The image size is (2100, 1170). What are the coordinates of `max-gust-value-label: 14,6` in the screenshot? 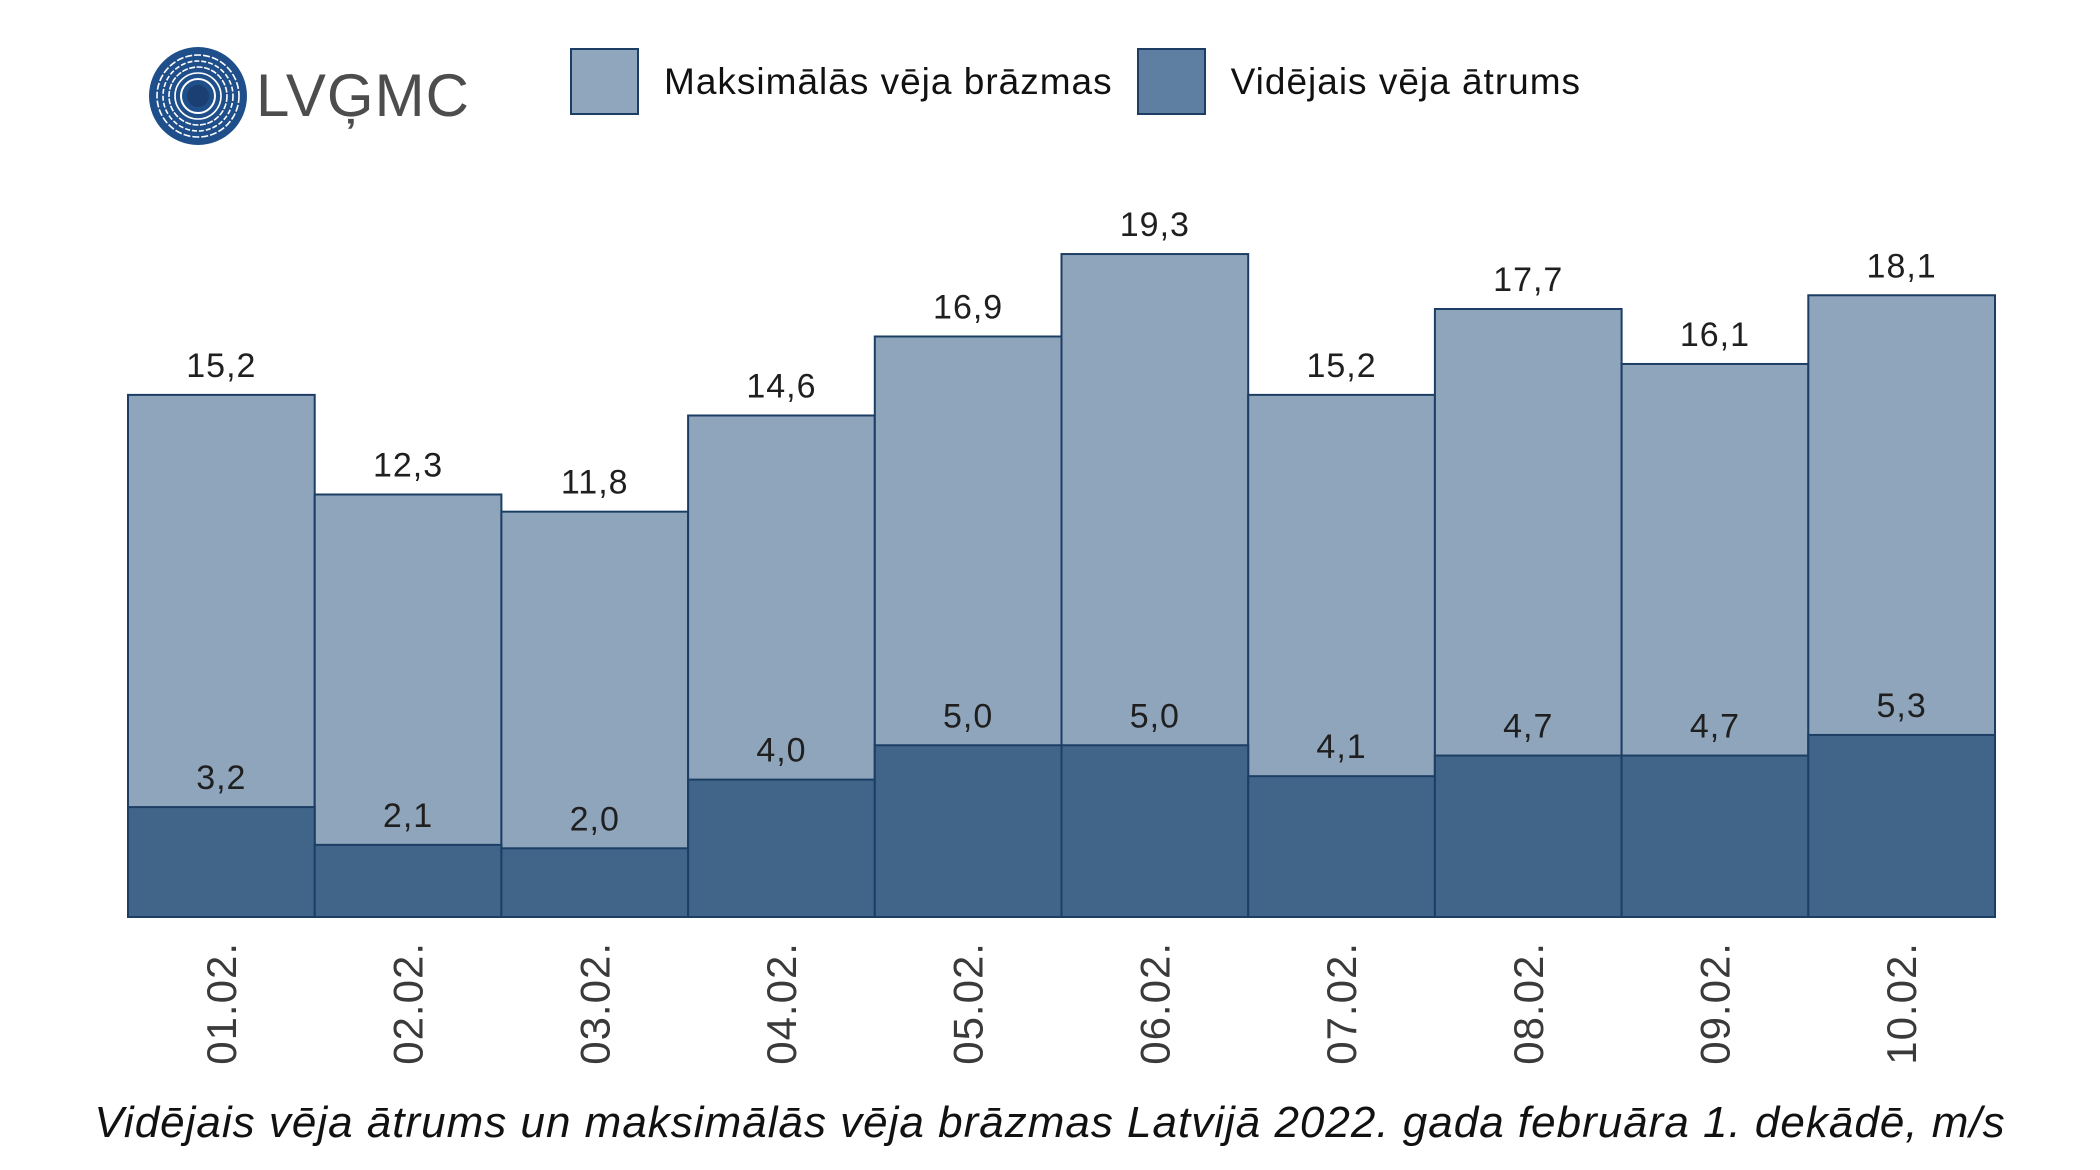 It's located at (781, 386).